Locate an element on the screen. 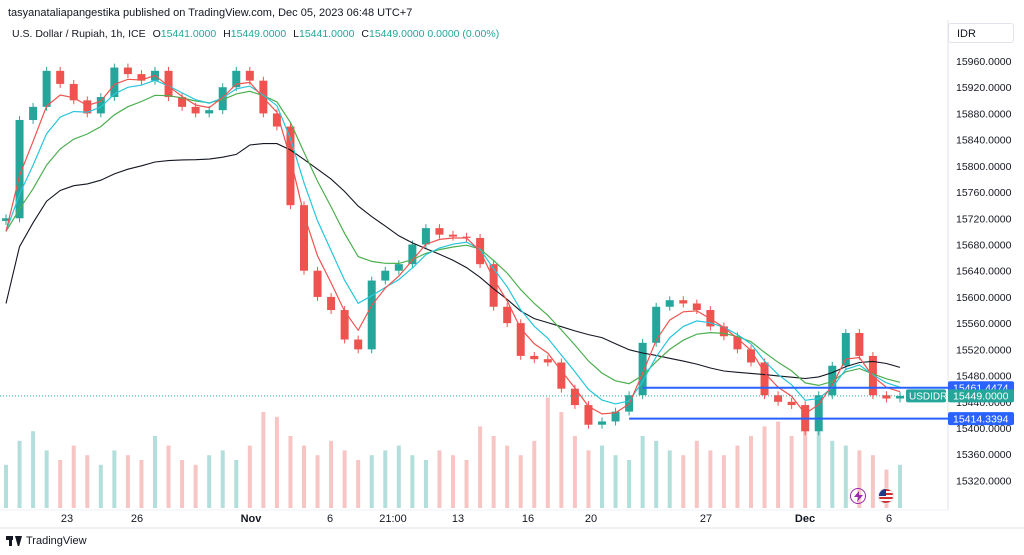  open-label: O is located at coordinates (156, 34).